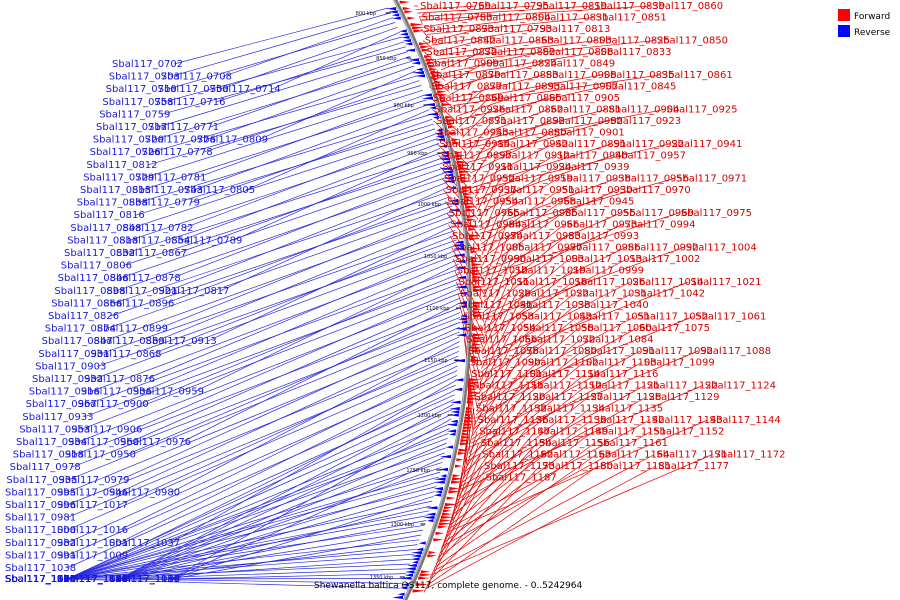  What do you see at coordinates (118, 177) in the screenshot?
I see `reverse-gene-label: Sbal117_0729` at bounding box center [118, 177].